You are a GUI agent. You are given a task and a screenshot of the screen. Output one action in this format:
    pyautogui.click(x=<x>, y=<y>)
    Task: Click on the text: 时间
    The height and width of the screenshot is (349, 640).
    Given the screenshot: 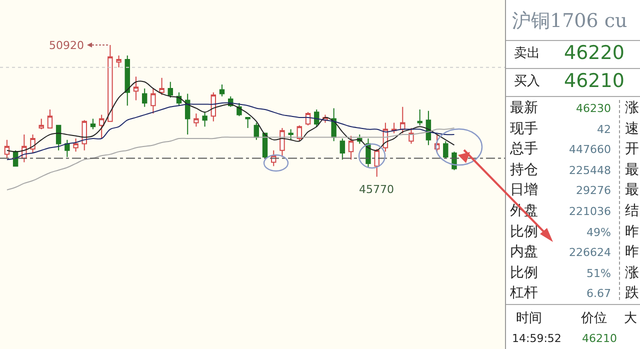 What is the action you would take?
    pyautogui.click(x=529, y=318)
    